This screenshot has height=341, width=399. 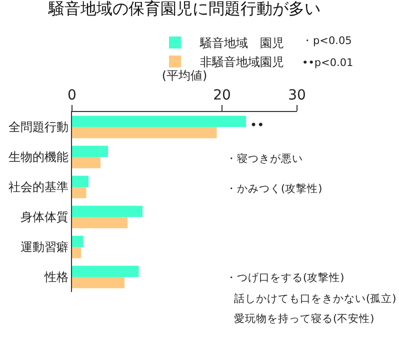 What do you see at coordinates (38, 187) in the screenshot?
I see `y-tick-label: 社会的基準` at bounding box center [38, 187].